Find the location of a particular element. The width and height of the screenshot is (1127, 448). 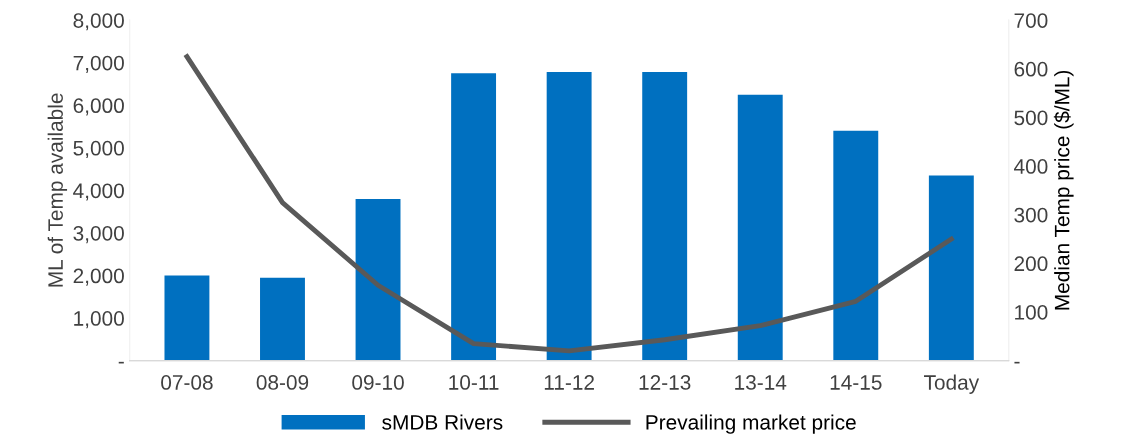

y-tick-label: 5,000 is located at coordinates (98, 149).